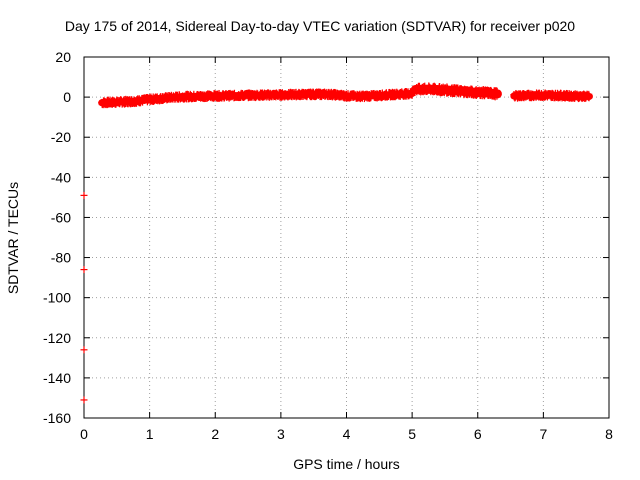  Describe the element at coordinates (57, 298) in the screenshot. I see `y-tick-label: -100` at that location.